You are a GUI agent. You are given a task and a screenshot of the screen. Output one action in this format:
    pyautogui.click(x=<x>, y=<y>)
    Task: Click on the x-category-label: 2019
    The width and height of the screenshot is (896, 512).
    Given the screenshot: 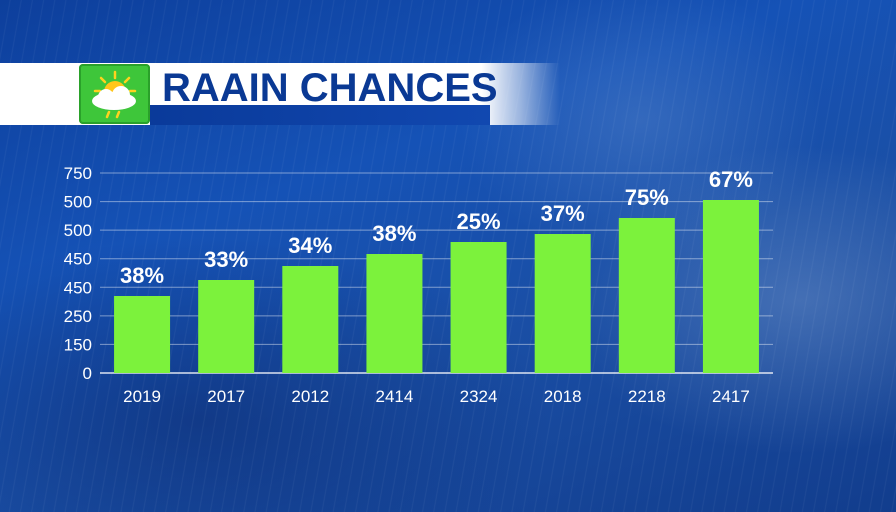 What is the action you would take?
    pyautogui.click(x=142, y=396)
    